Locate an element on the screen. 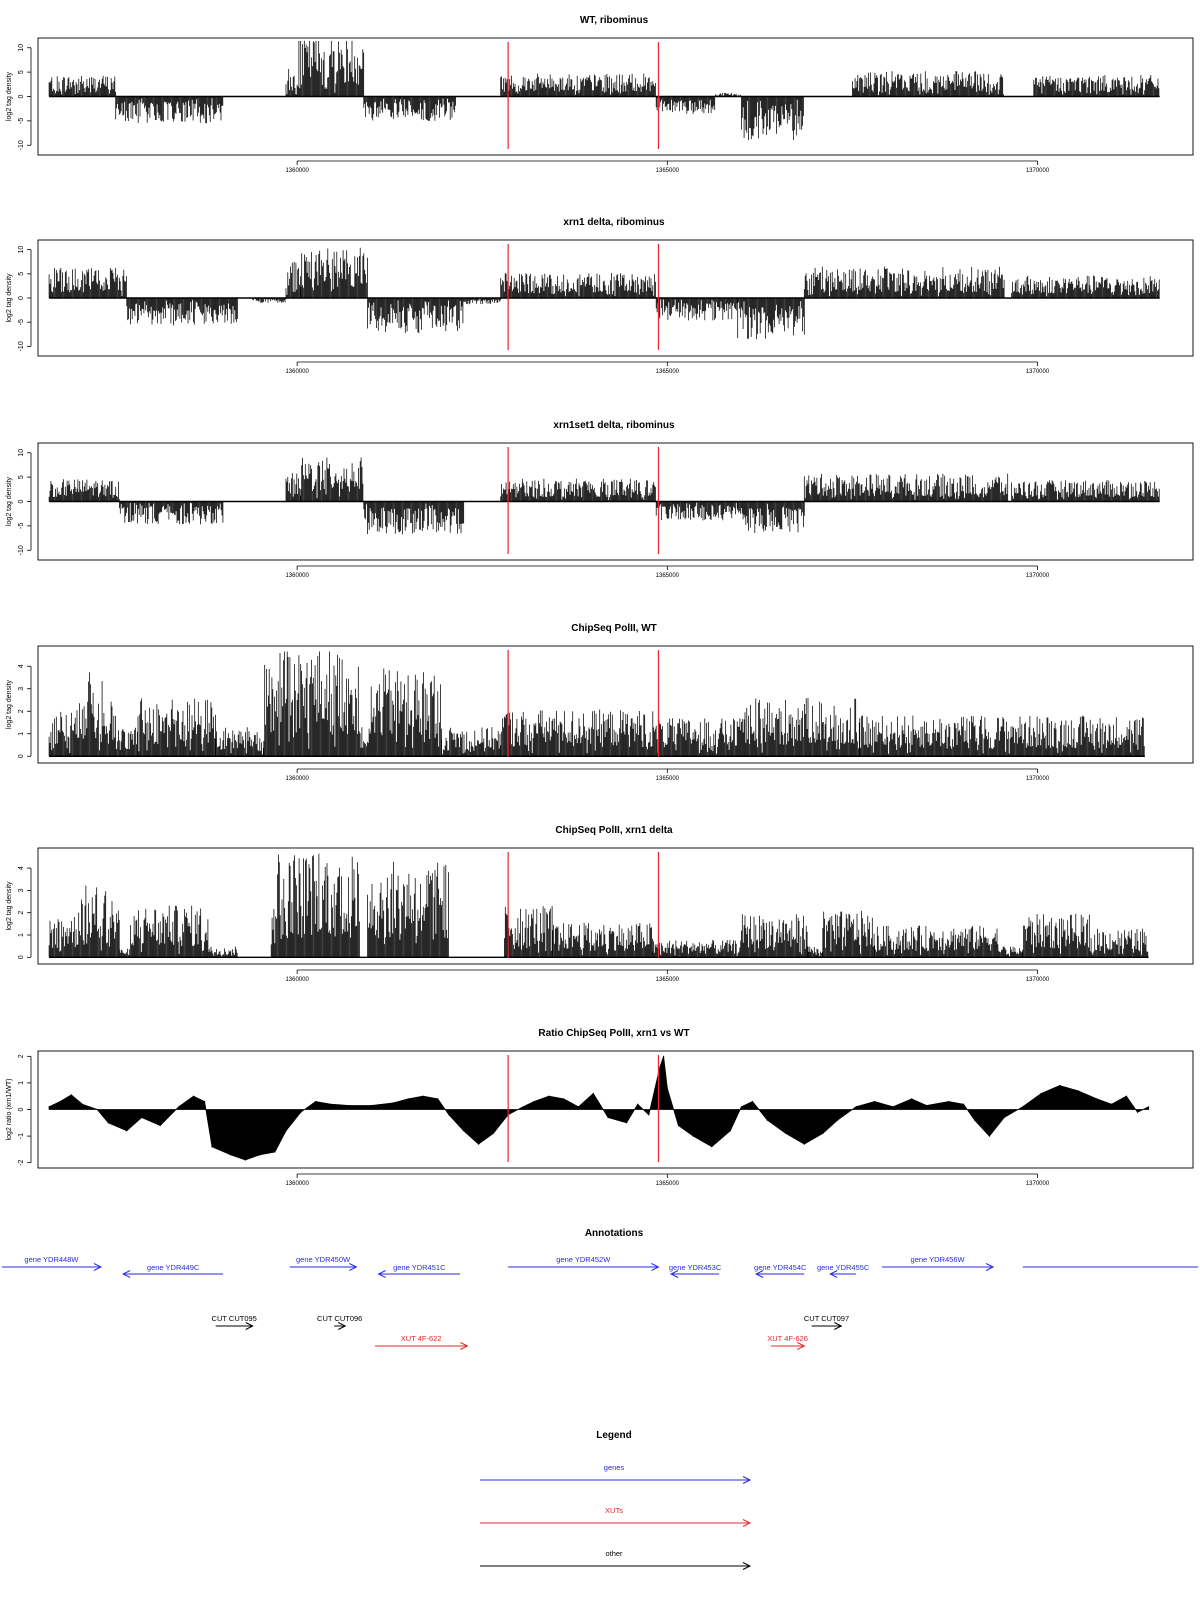 The width and height of the screenshot is (1200, 1600). annotation-feature: XUT 4F-622 is located at coordinates (421, 1342).